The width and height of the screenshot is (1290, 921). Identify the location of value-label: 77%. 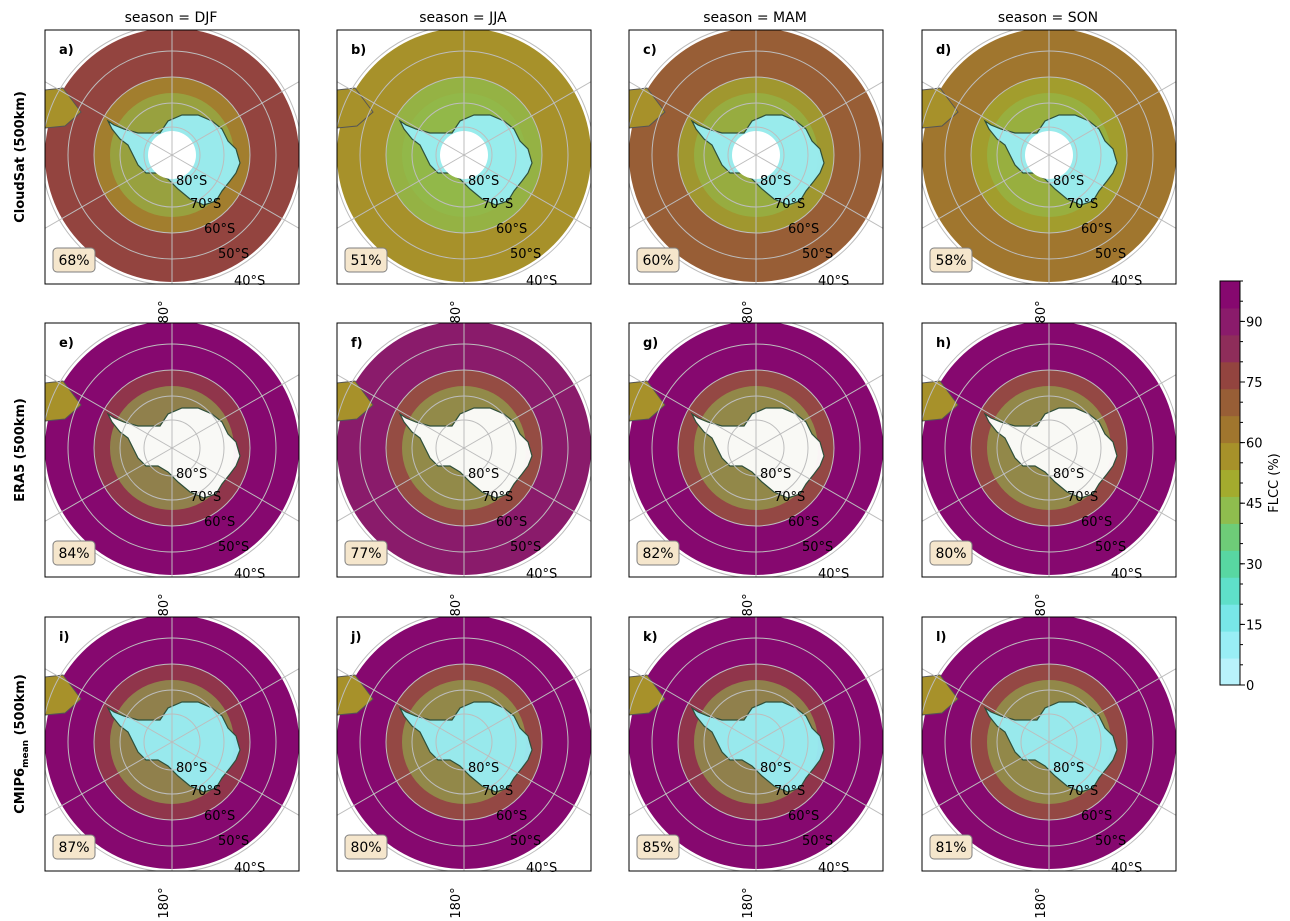
(365, 554).